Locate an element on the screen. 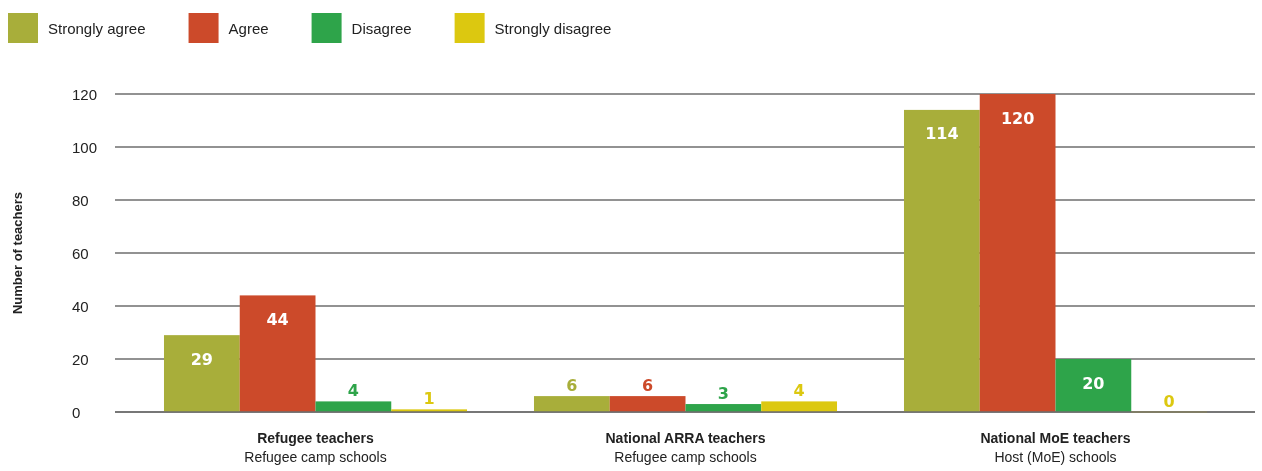  data-label: 0 is located at coordinates (1169, 401).